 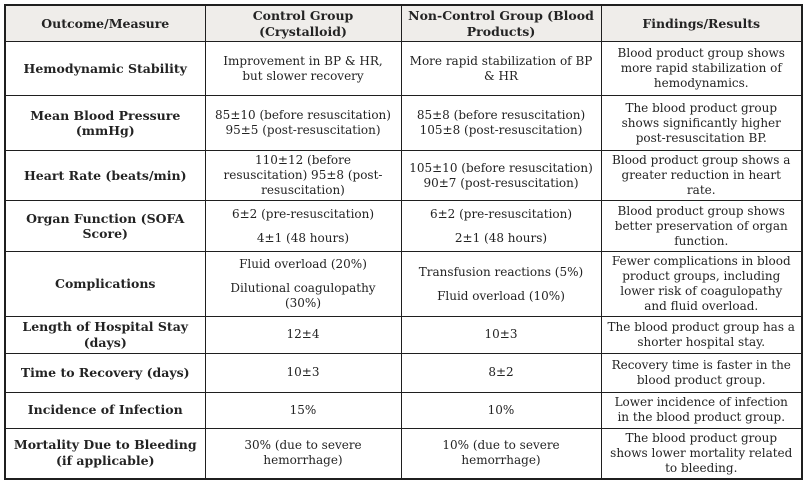 I want to click on column-header-outcome-measure: Outcome/Measure, so click(x=105, y=23).